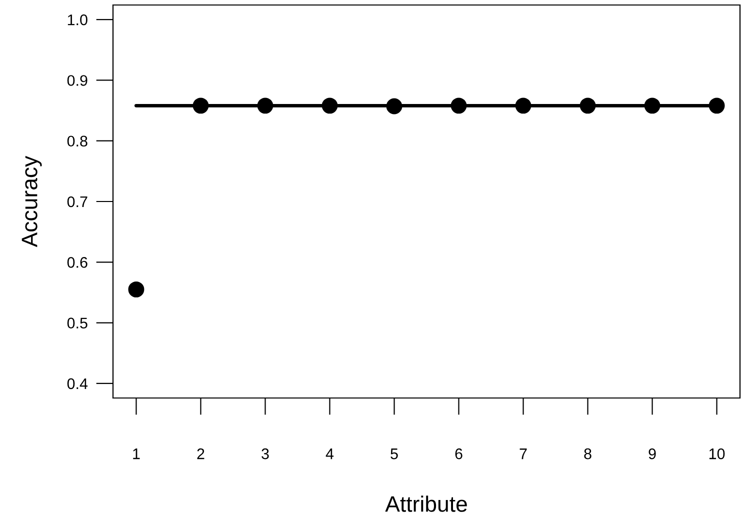  I want to click on x-tick-label: 7, so click(523, 454).